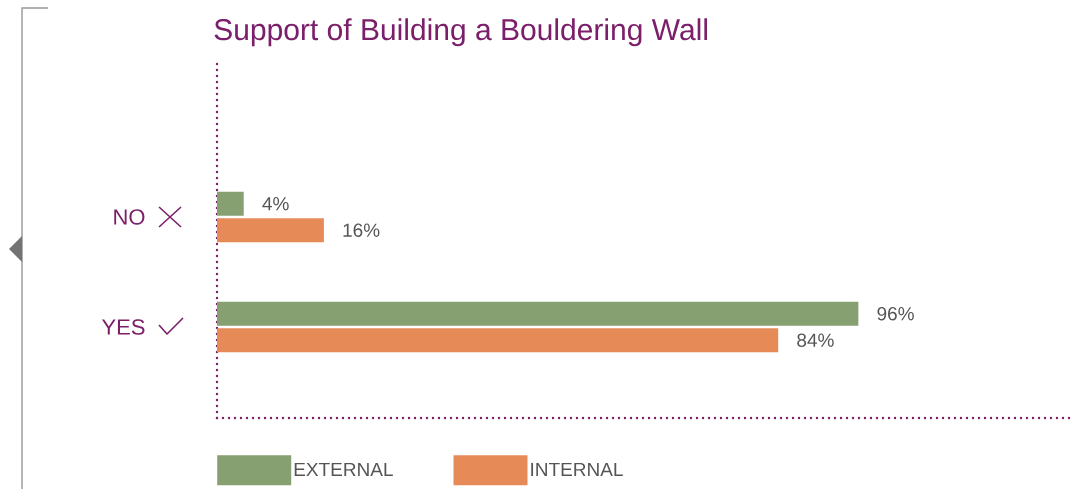 The width and height of the screenshot is (1078, 489). I want to click on data-label: 16%, so click(361, 230).